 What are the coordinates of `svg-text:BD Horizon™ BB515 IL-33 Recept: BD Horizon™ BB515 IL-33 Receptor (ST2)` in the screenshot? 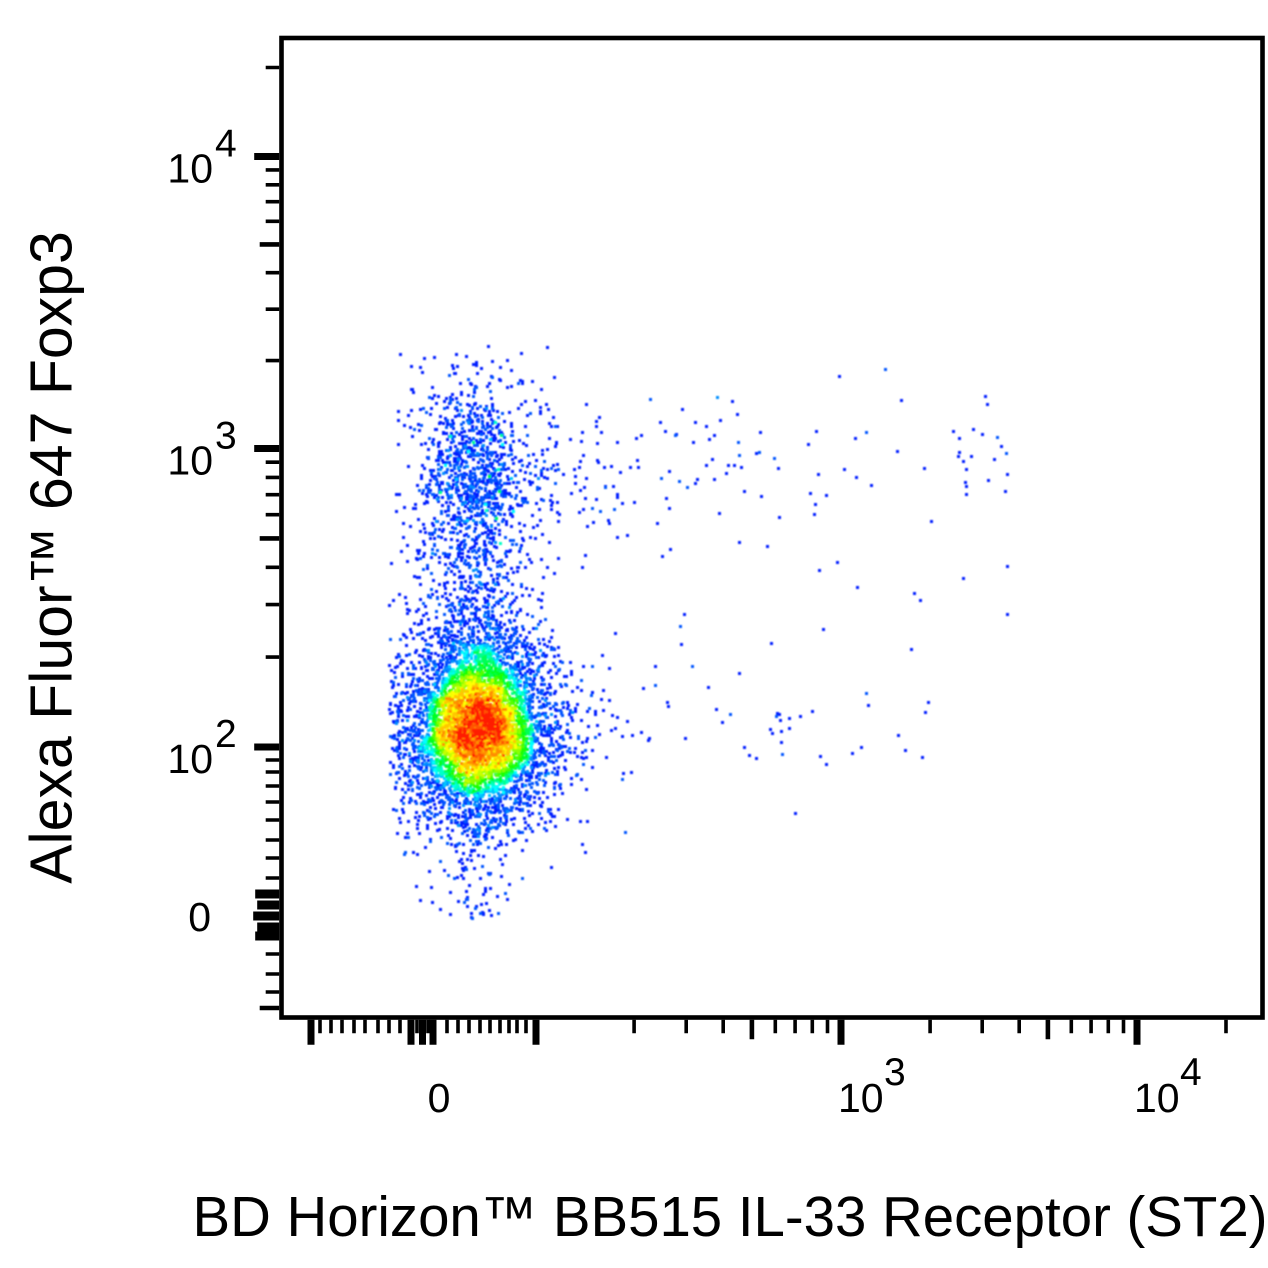 It's located at (729, 1216).